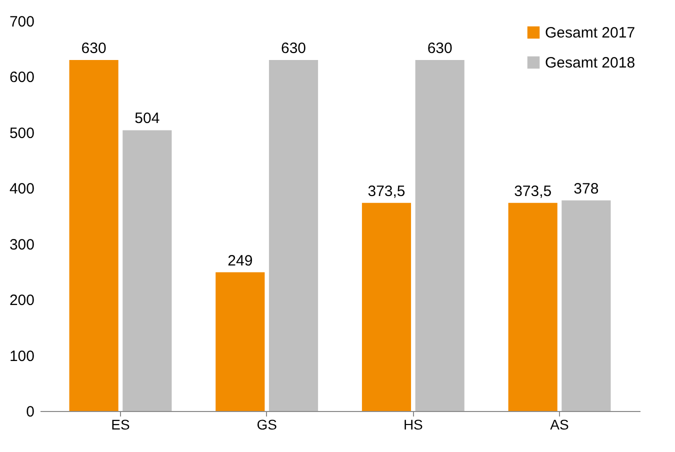 The width and height of the screenshot is (675, 452). What do you see at coordinates (21, 301) in the screenshot?
I see `y-tick-label: 200` at bounding box center [21, 301].